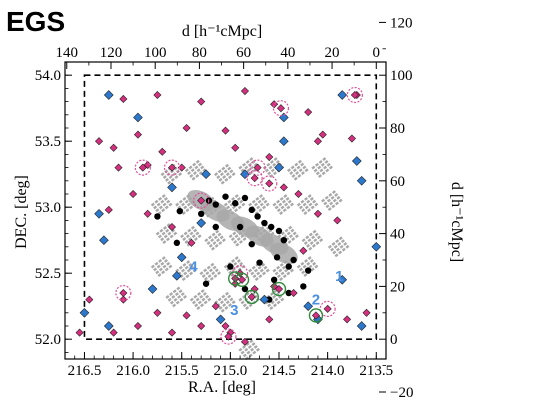 This screenshot has height=405, width=540. I want to click on y-tick-label: 52.0, so click(48, 340).